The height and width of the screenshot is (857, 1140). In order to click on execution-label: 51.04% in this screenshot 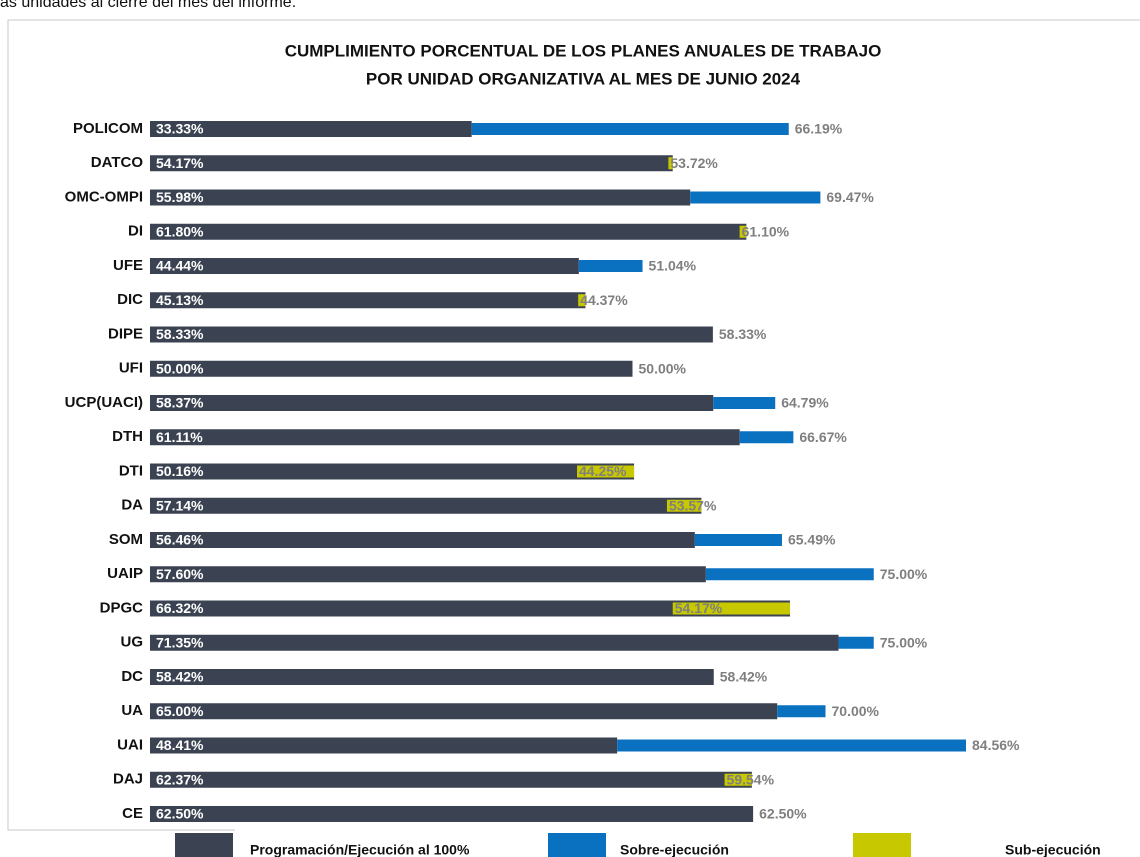, I will do `click(673, 266)`.